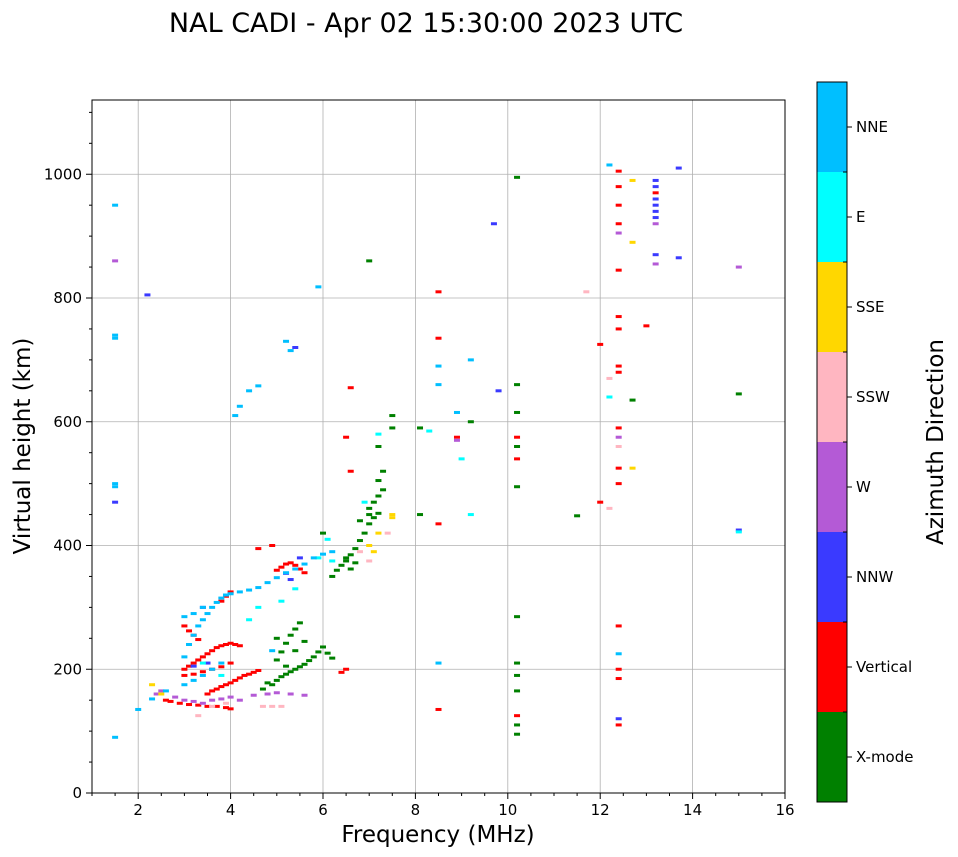 This screenshot has height=857, width=958. Describe the element at coordinates (392, 518) in the screenshot. I see `data-point-sse` at that location.